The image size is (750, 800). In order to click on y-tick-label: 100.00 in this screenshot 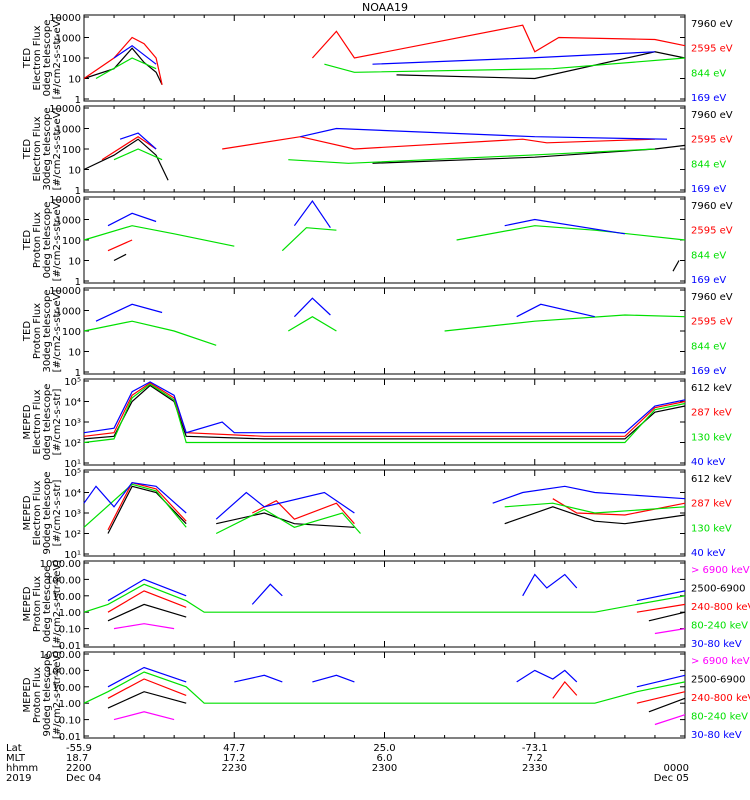, I will do `click(63, 671)`.